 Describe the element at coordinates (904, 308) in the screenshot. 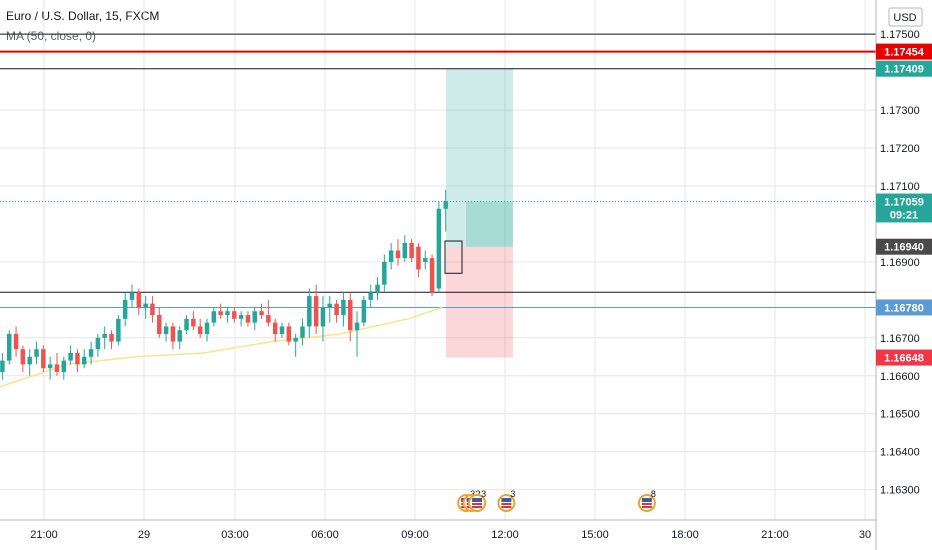

I see `price-label-text: 1.16780` at that location.